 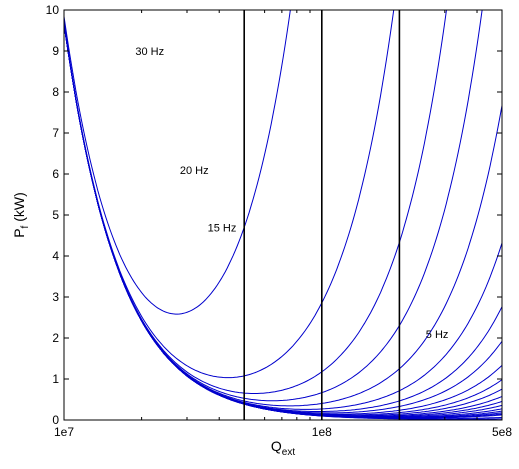 What do you see at coordinates (222, 228) in the screenshot?
I see `curve-label-3: 15 Hz` at bounding box center [222, 228].